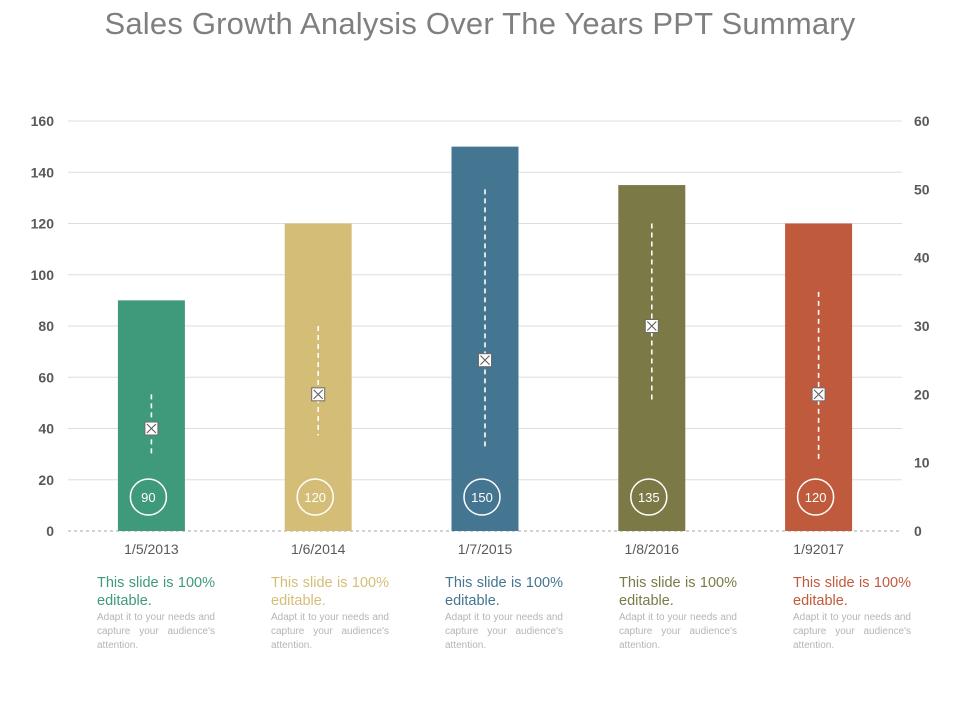 The width and height of the screenshot is (960, 720). I want to click on y-left-tick-label: 100, so click(43, 275).